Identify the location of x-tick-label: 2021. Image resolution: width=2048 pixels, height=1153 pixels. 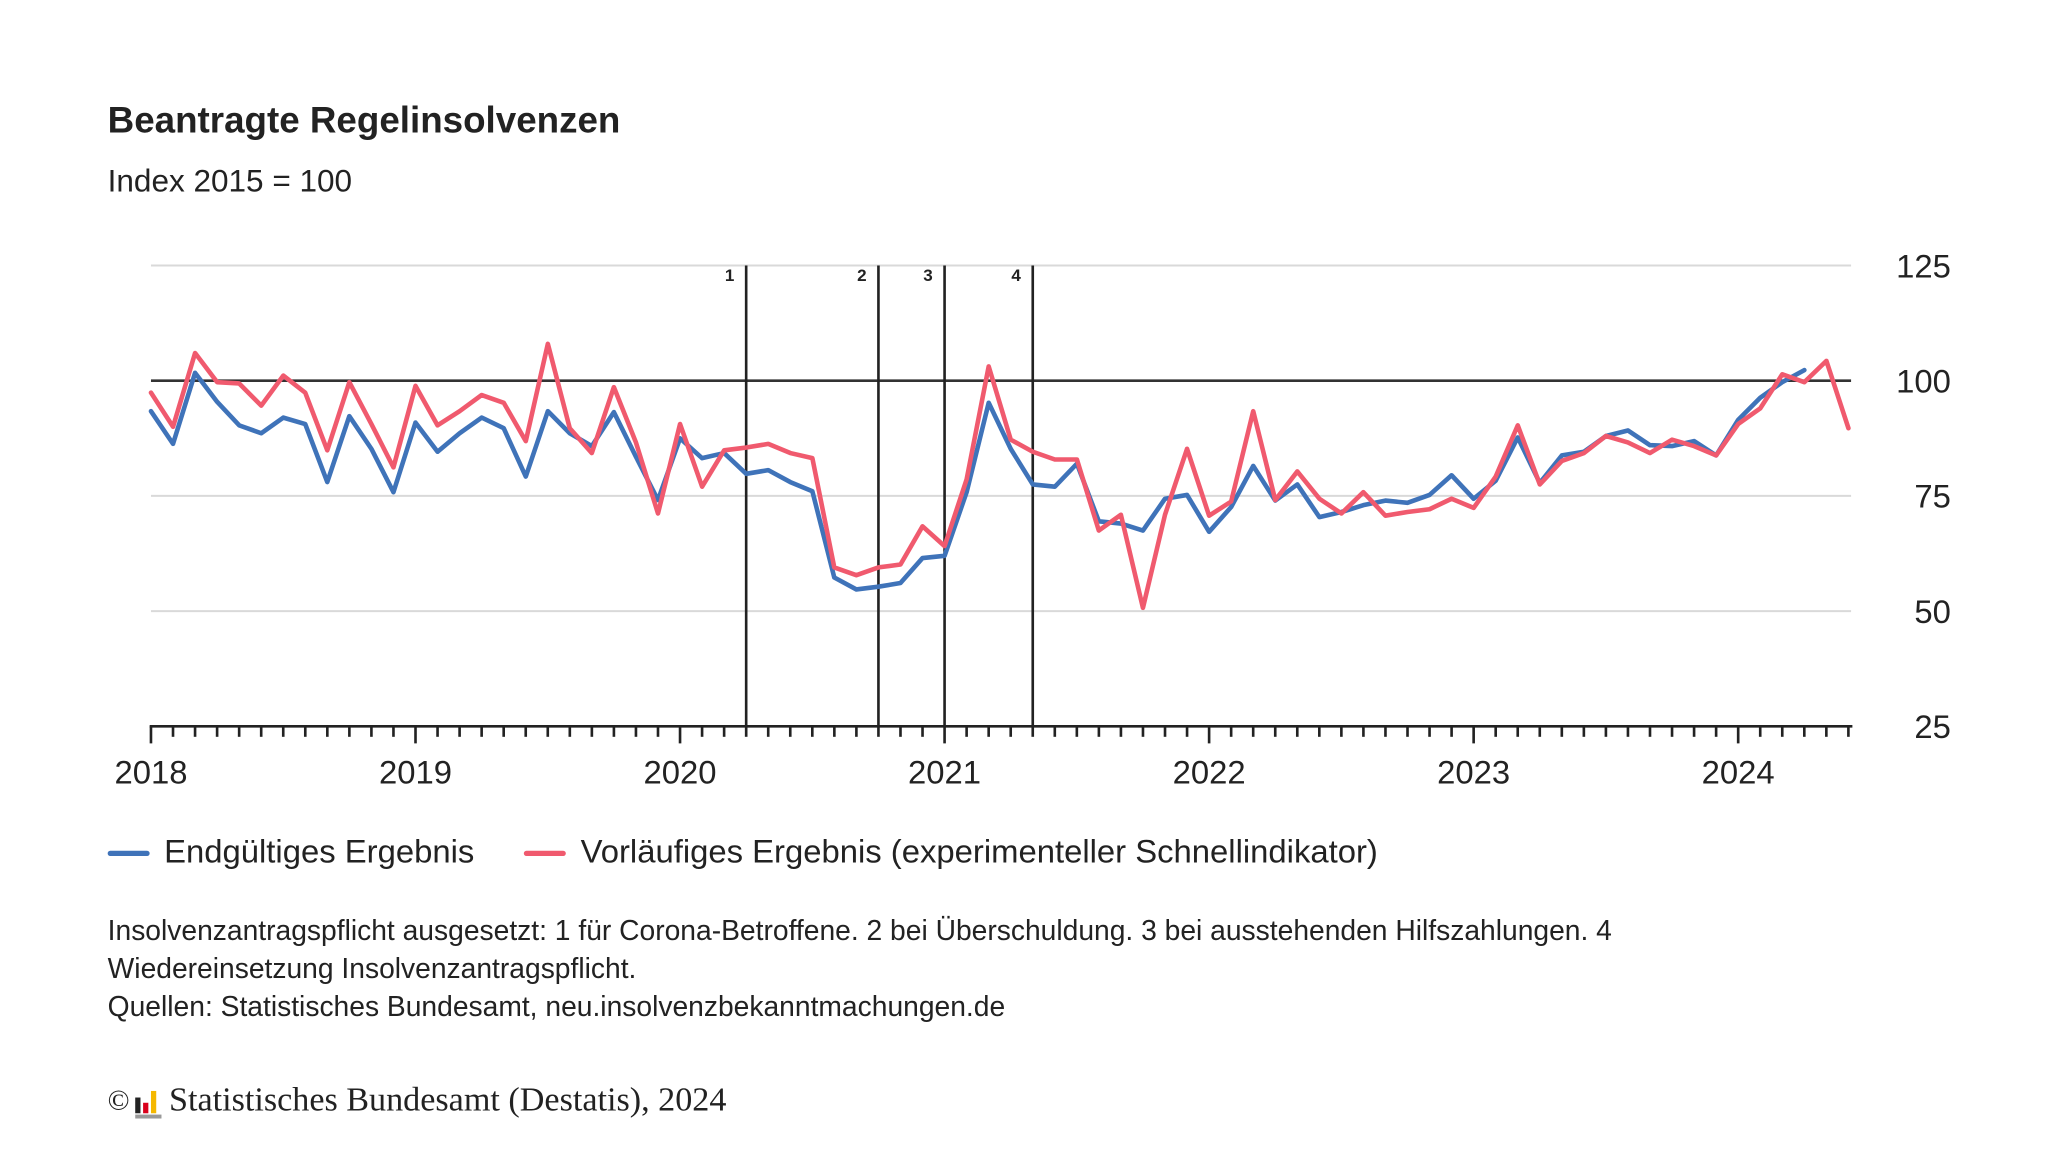
(944, 772).